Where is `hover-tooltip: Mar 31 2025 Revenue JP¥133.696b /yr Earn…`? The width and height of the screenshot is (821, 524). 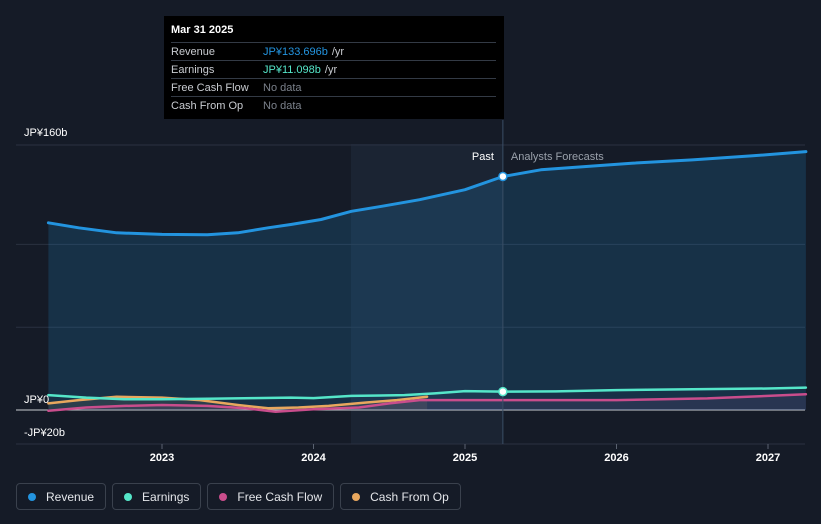 hover-tooltip: Mar 31 2025 Revenue JP¥133.696b /yr Earn… is located at coordinates (334, 67).